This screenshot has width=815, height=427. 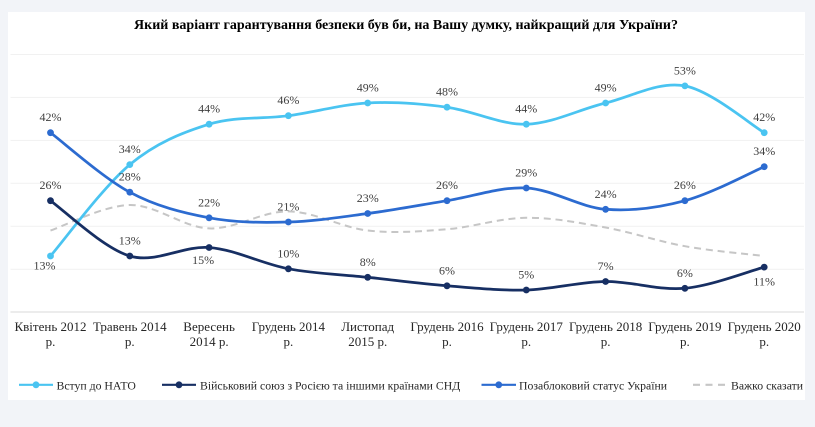 I want to click on svg-text: Вересень, so click(x=209, y=326).